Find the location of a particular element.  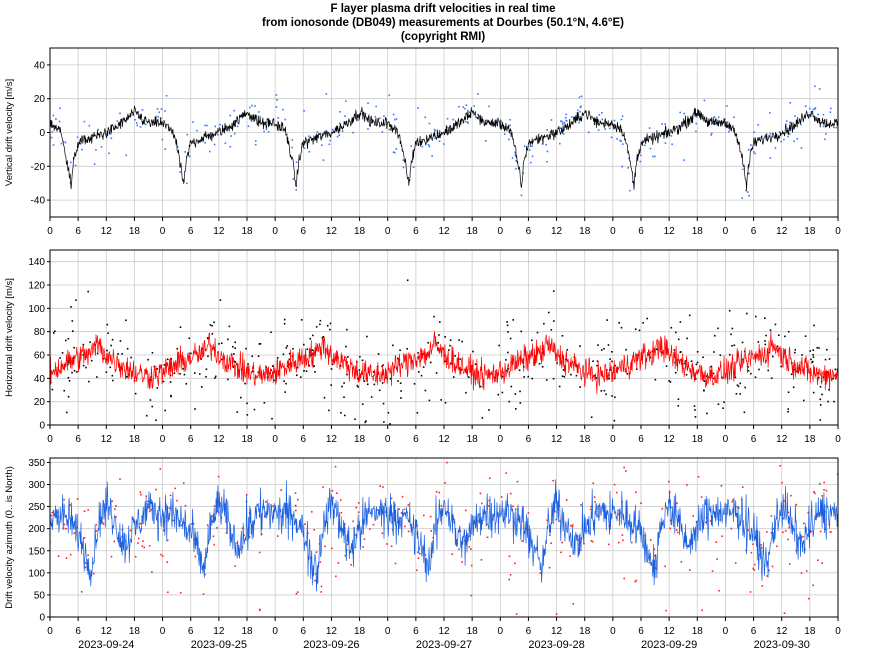

x-tick-label: 12 is located at coordinates (670, 231).